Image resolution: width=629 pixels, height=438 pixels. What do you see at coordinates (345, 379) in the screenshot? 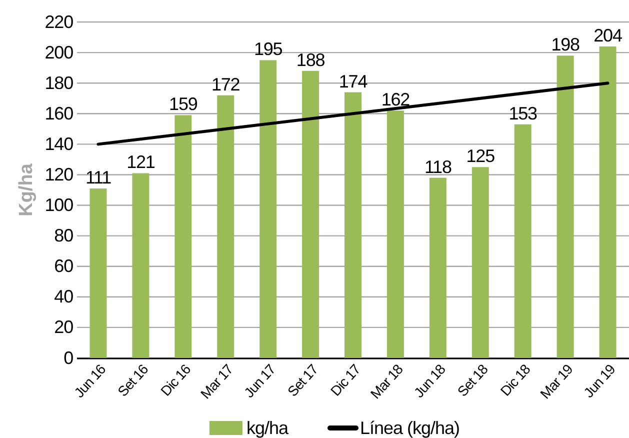
I see `x-tick-label: Dic 17` at bounding box center [345, 379].